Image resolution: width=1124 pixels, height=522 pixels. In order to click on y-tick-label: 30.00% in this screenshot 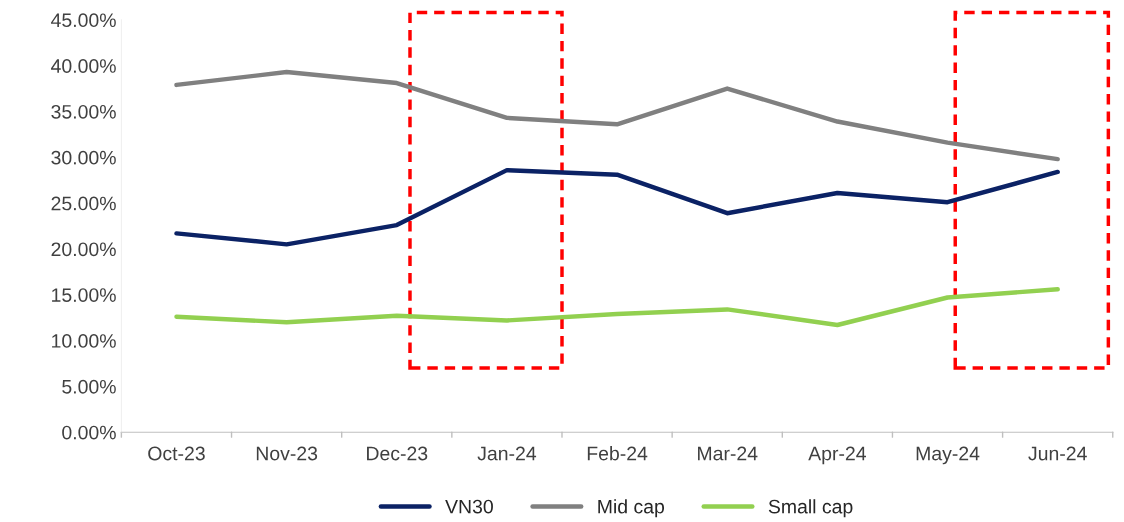, I will do `click(83, 157)`.